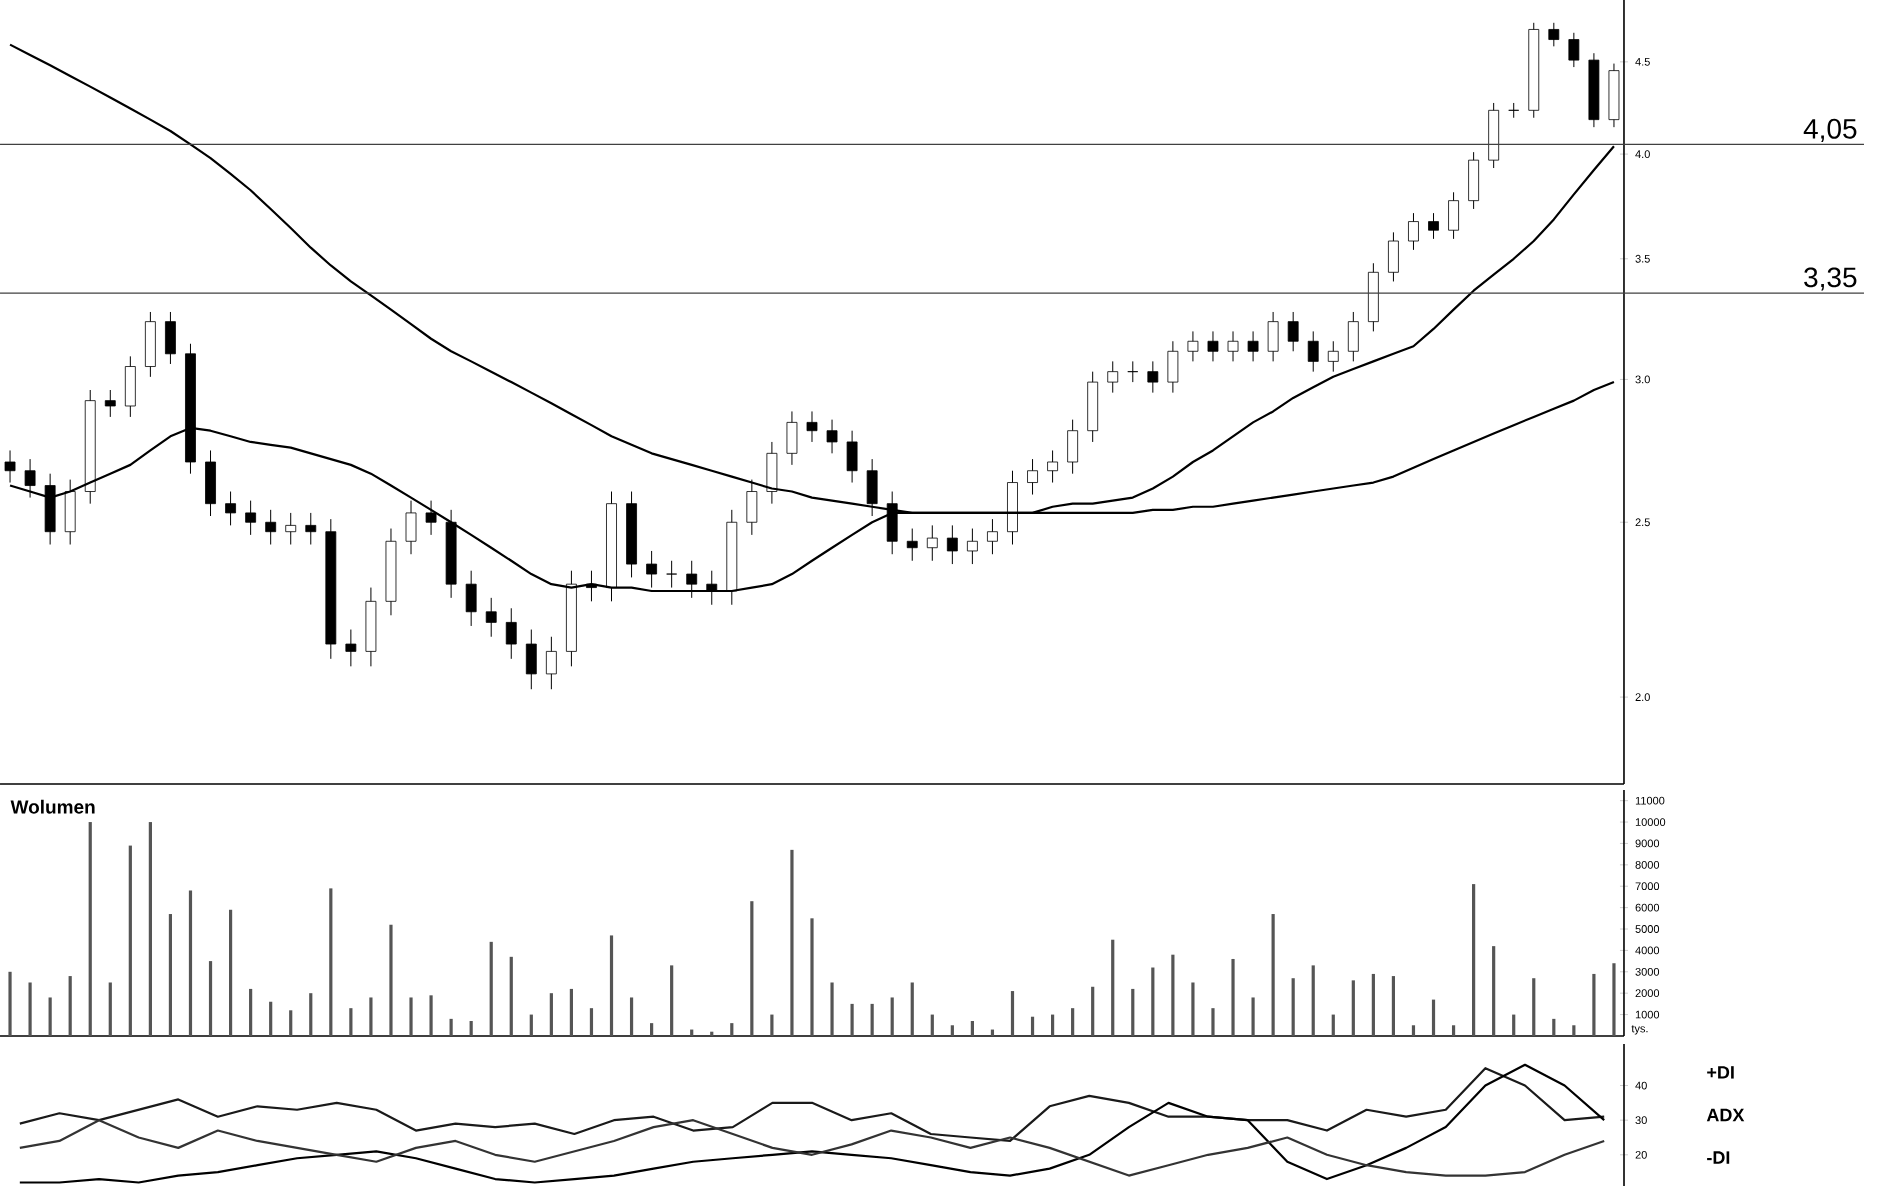  What do you see at coordinates (1830, 130) in the screenshot?
I see `ref-line-label: 4,05` at bounding box center [1830, 130].